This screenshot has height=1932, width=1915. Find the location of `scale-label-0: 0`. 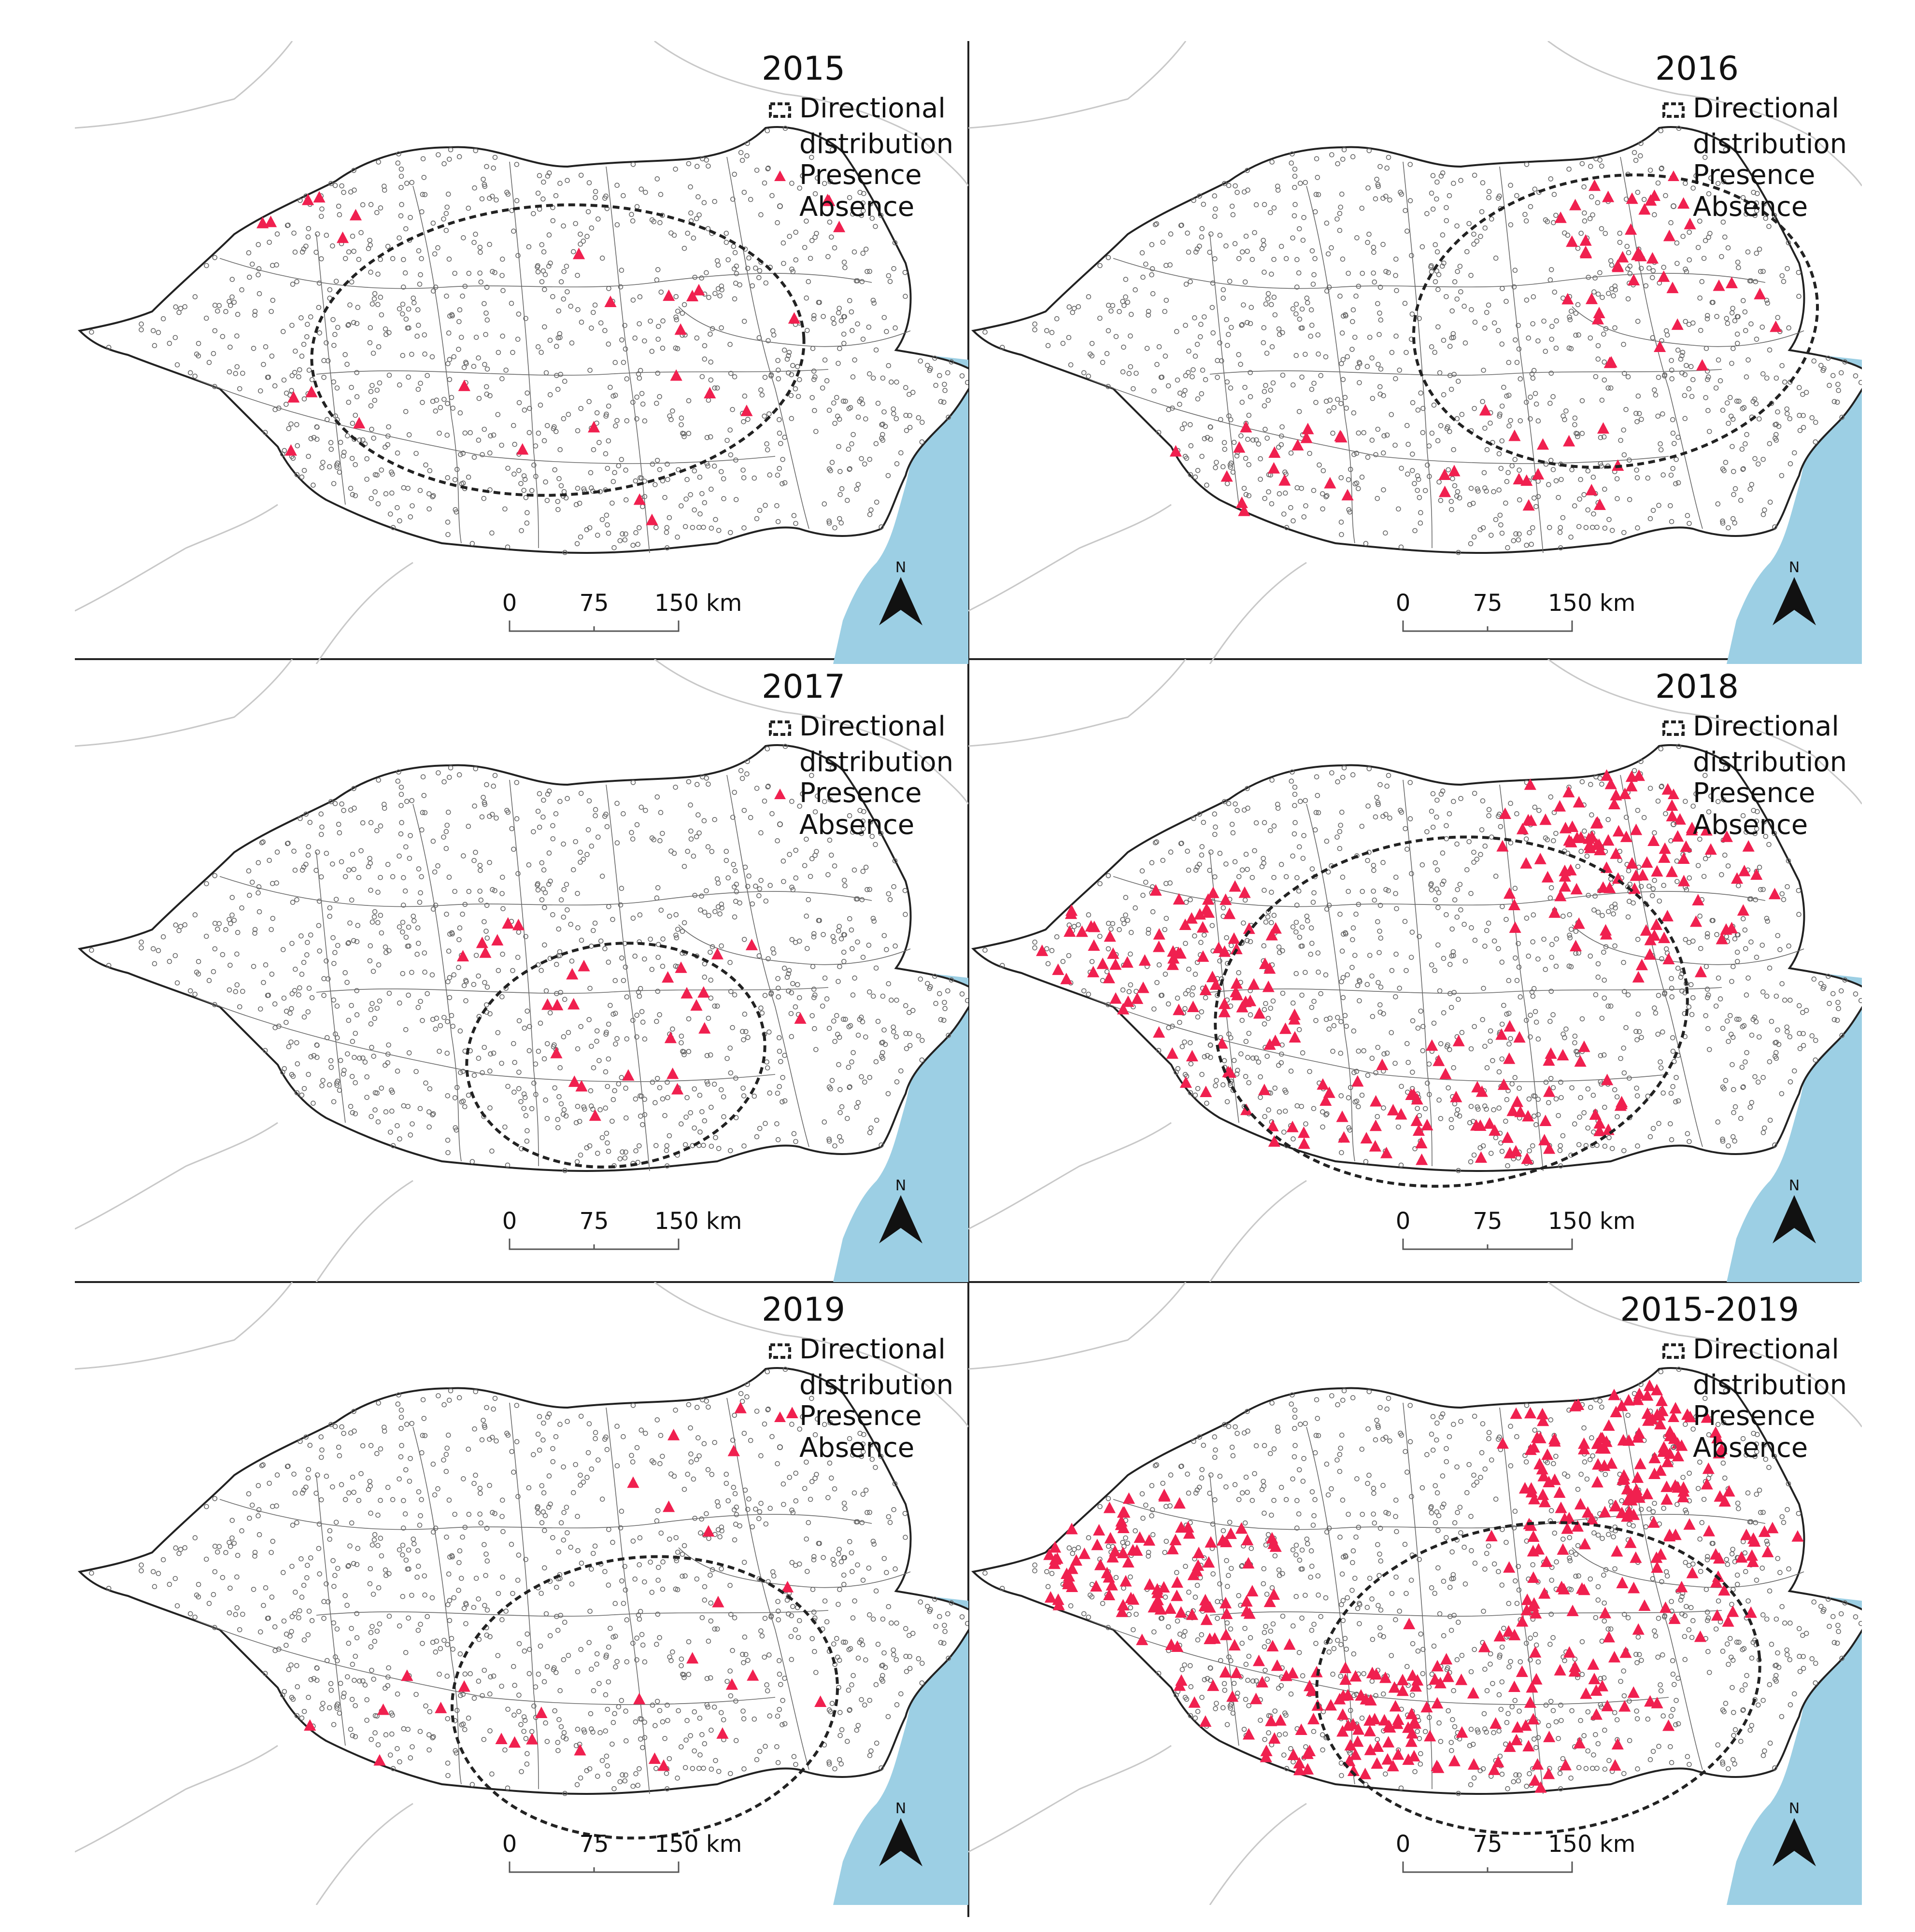

scale-label-0: 0 is located at coordinates (509, 603).